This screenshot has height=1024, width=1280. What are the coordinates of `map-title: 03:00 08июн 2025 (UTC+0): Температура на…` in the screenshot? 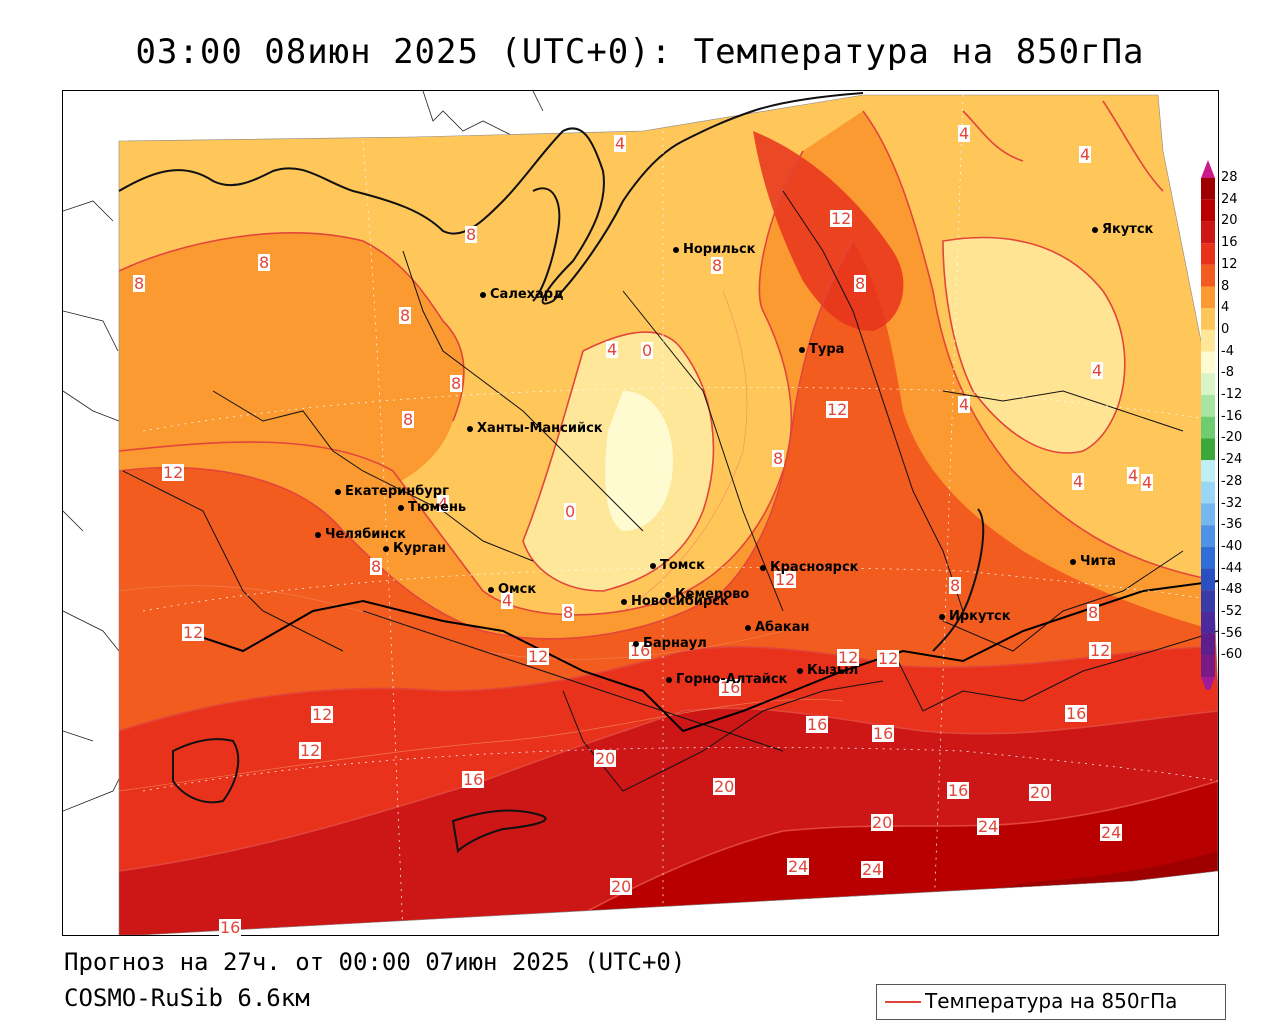 It's located at (640, 52).